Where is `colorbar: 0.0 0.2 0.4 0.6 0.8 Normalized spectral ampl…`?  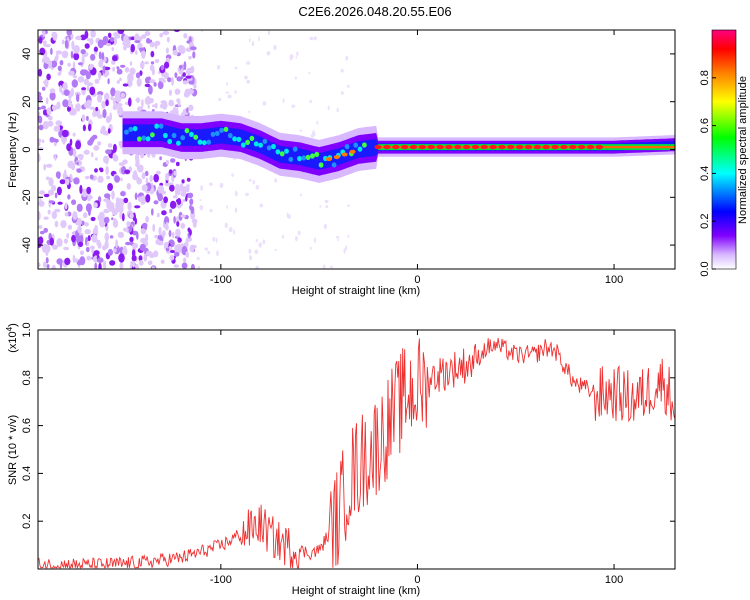 colorbar: 0.0 0.2 0.4 0.6 0.8 Normalized spectral ampl… is located at coordinates (724, 153).